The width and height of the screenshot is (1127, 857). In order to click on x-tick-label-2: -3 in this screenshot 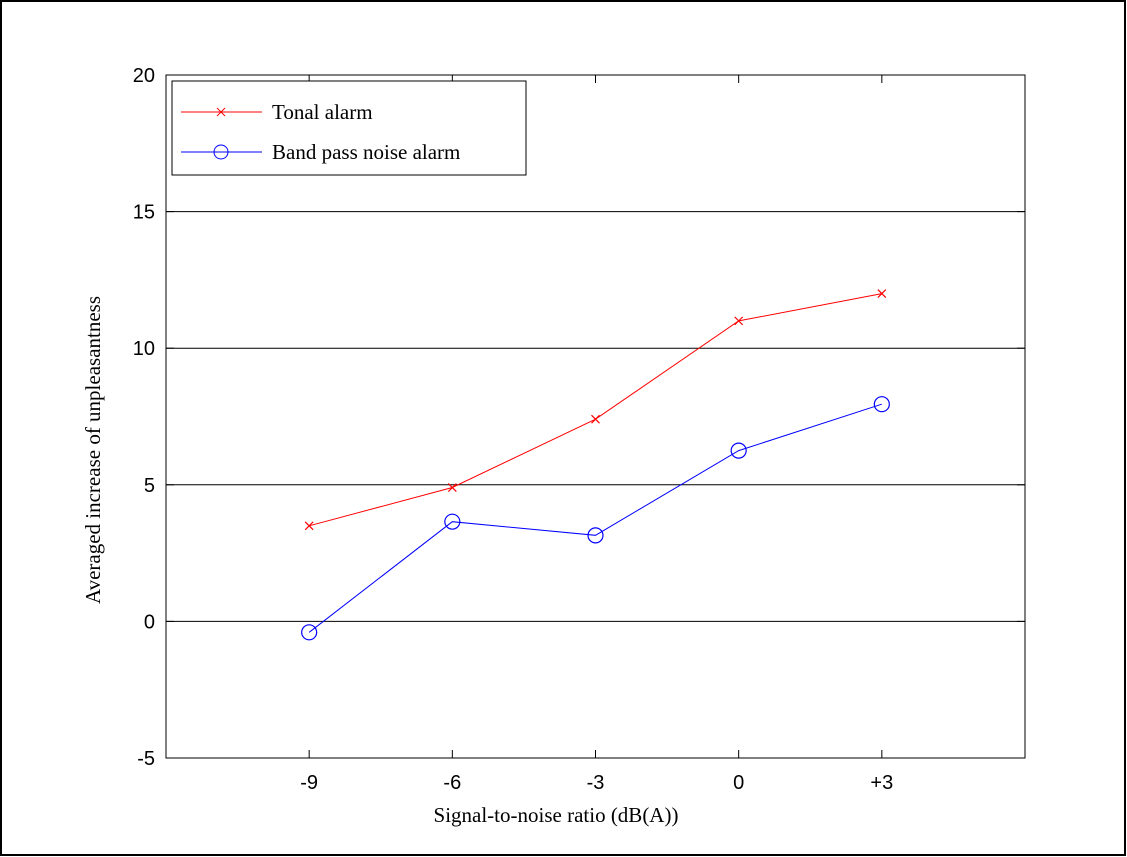, I will do `click(596, 783)`.